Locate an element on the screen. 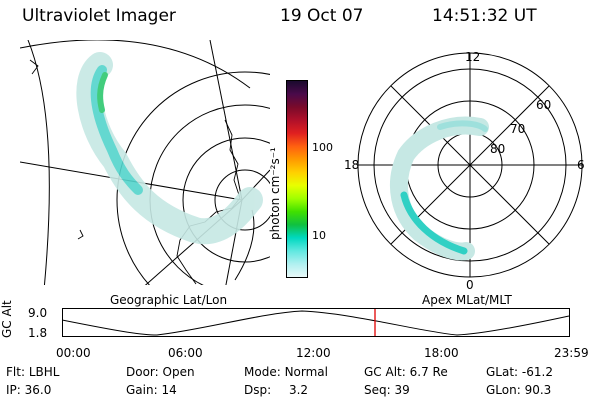  polar-label-18: 18 is located at coordinates (351, 165).